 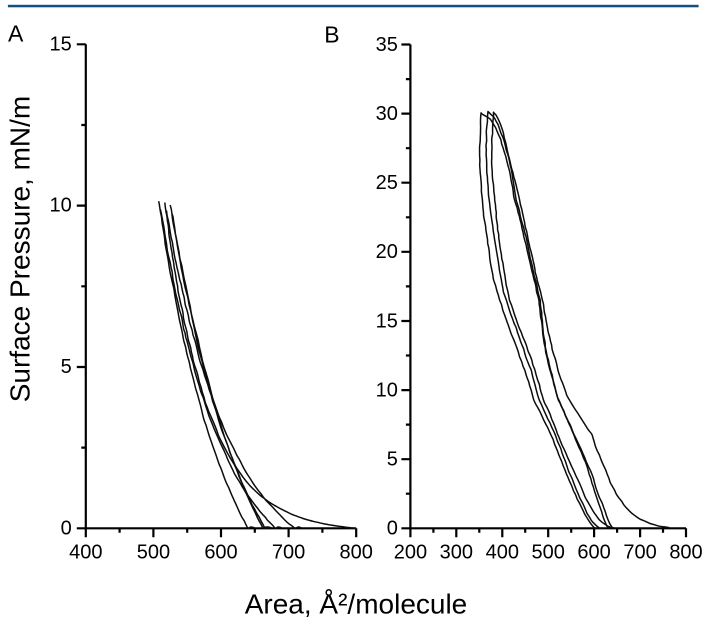 What do you see at coordinates (387, 114) in the screenshot?
I see `svg-text: 30` at bounding box center [387, 114].